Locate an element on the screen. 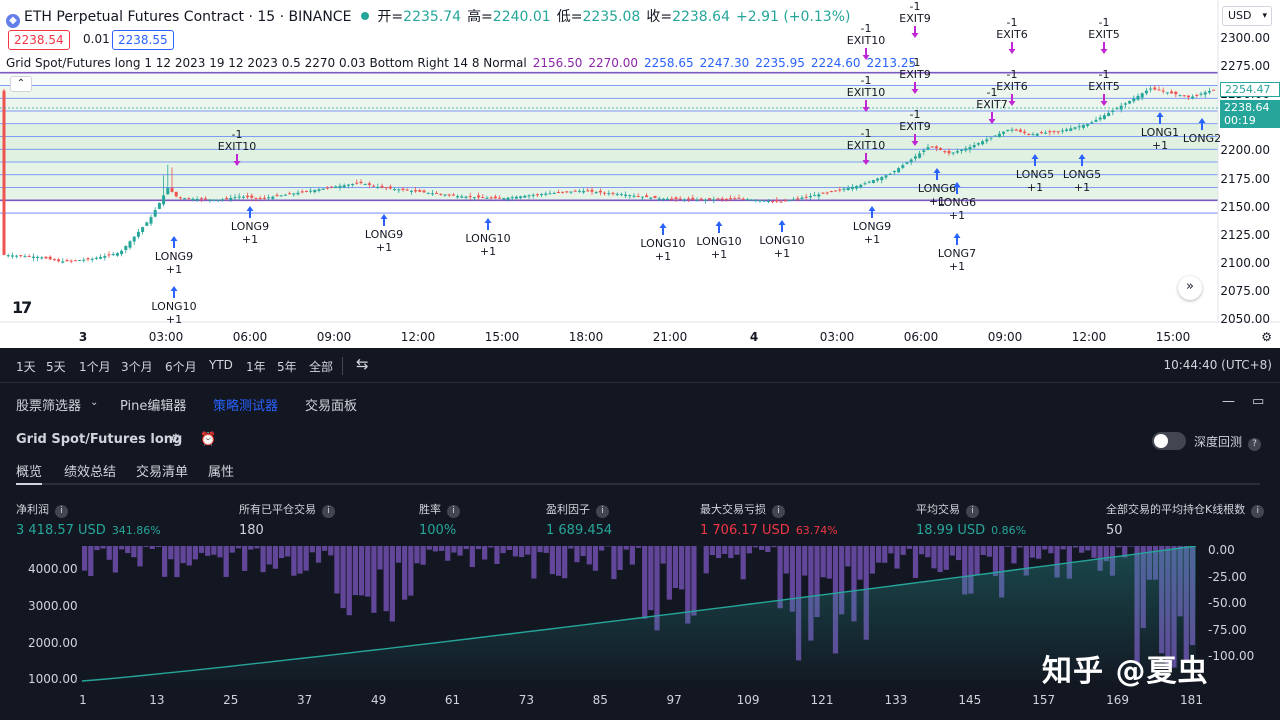 Image resolution: width=1280 pixels, height=720 pixels. range-button: 1天 is located at coordinates (26, 367).